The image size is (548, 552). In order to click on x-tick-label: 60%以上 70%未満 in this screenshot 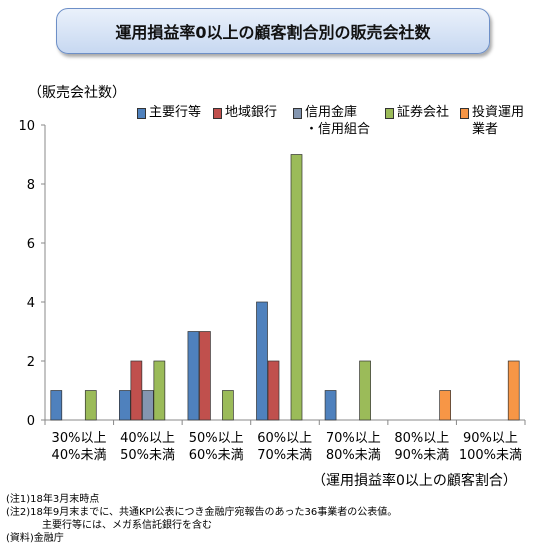, I will do `click(285, 447)`.